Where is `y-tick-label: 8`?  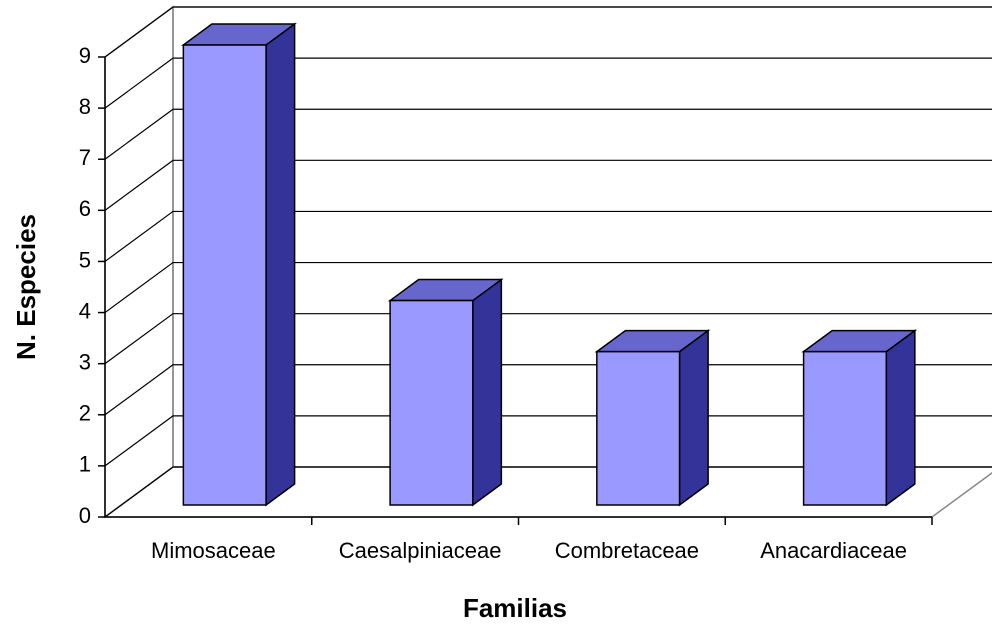
y-tick-label: 8 is located at coordinates (85, 106).